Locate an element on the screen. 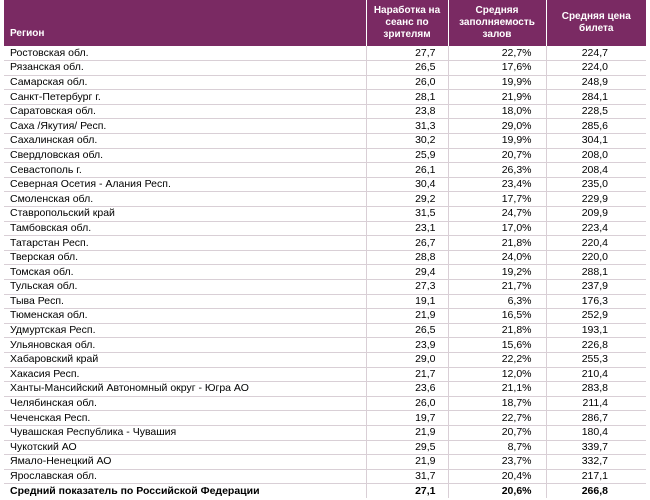 Image resolution: width=650 pixels, height=500 pixels. occupancy-cell: 22,2% is located at coordinates (497, 360).